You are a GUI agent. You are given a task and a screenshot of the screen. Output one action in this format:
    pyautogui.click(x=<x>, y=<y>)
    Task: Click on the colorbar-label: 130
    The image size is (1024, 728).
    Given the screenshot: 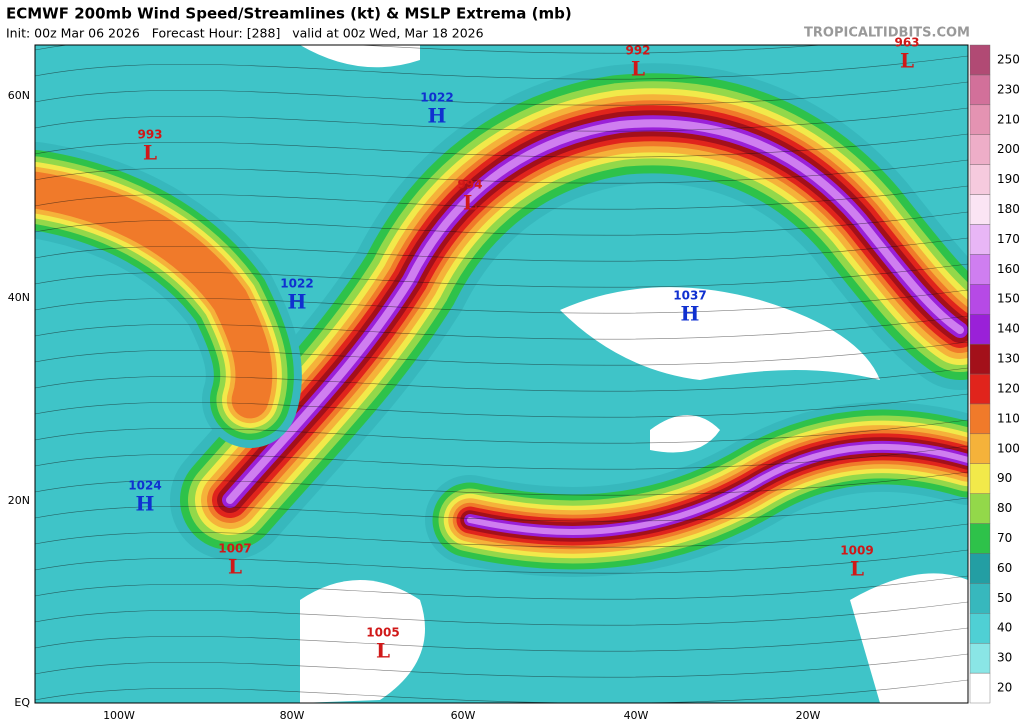 What is the action you would take?
    pyautogui.click(x=1008, y=359)
    